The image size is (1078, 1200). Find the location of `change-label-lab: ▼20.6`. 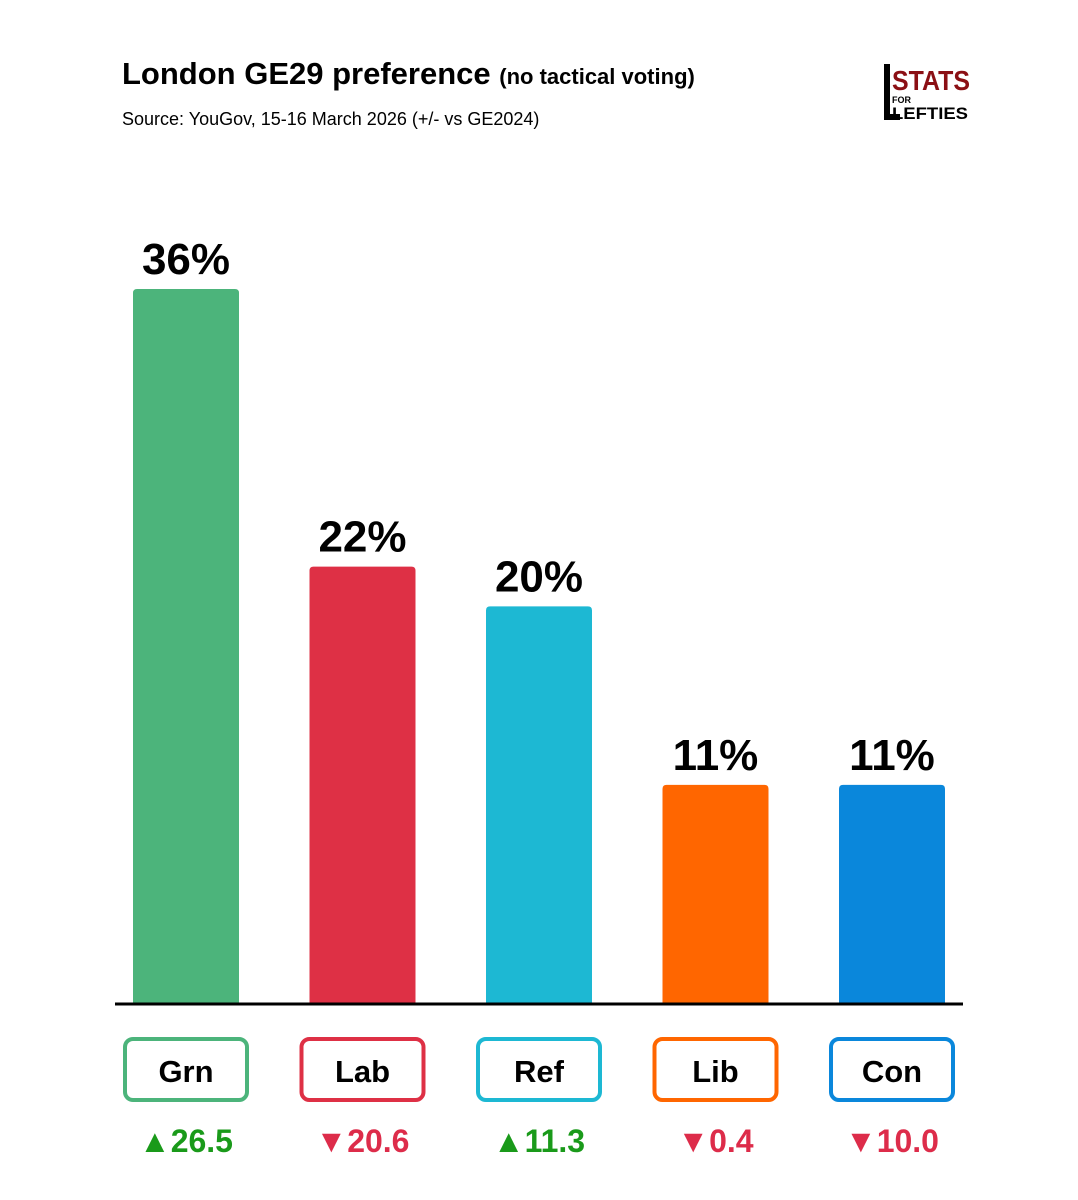

change-label-lab: ▼20.6 is located at coordinates (363, 1141).